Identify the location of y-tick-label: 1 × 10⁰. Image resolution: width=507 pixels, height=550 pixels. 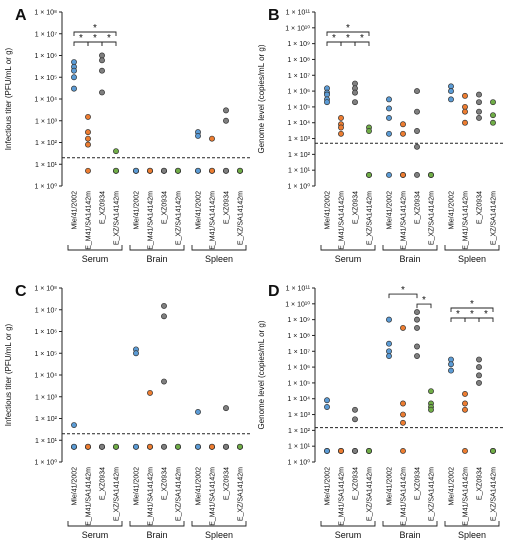
(299, 187).